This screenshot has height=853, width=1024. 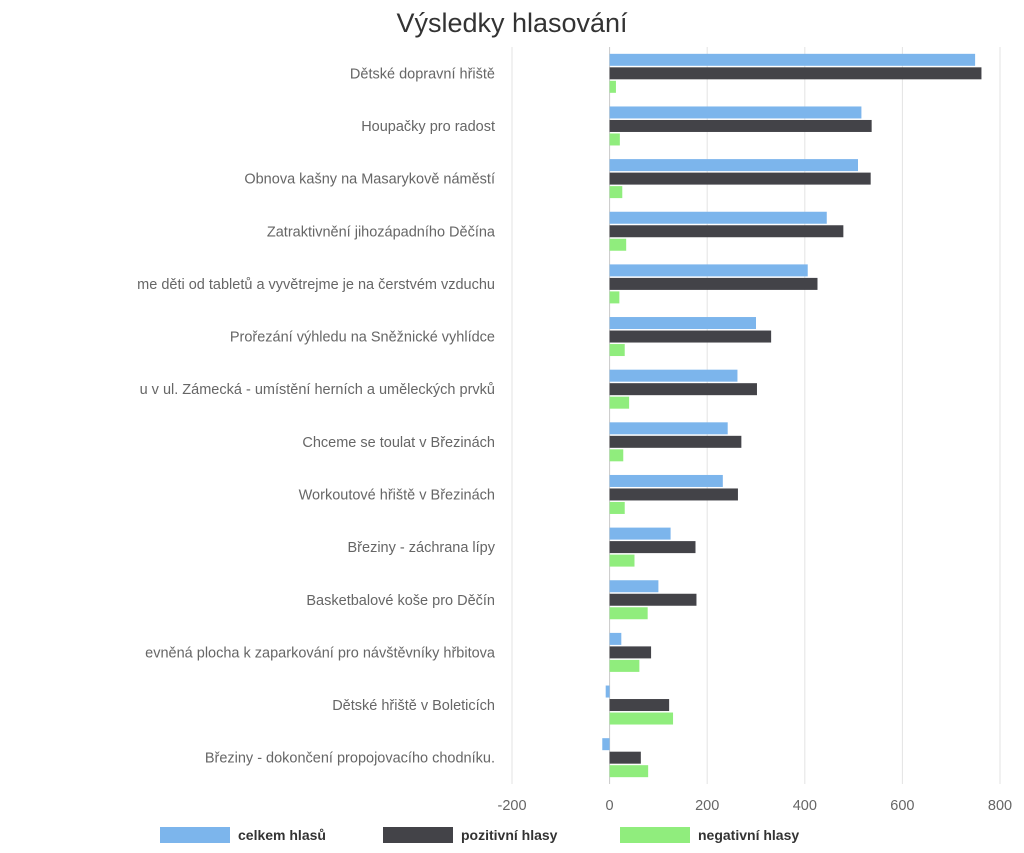 What do you see at coordinates (754, 806) in the screenshot?
I see `x-tick-labels: -200 0 200 400 600 800` at bounding box center [754, 806].